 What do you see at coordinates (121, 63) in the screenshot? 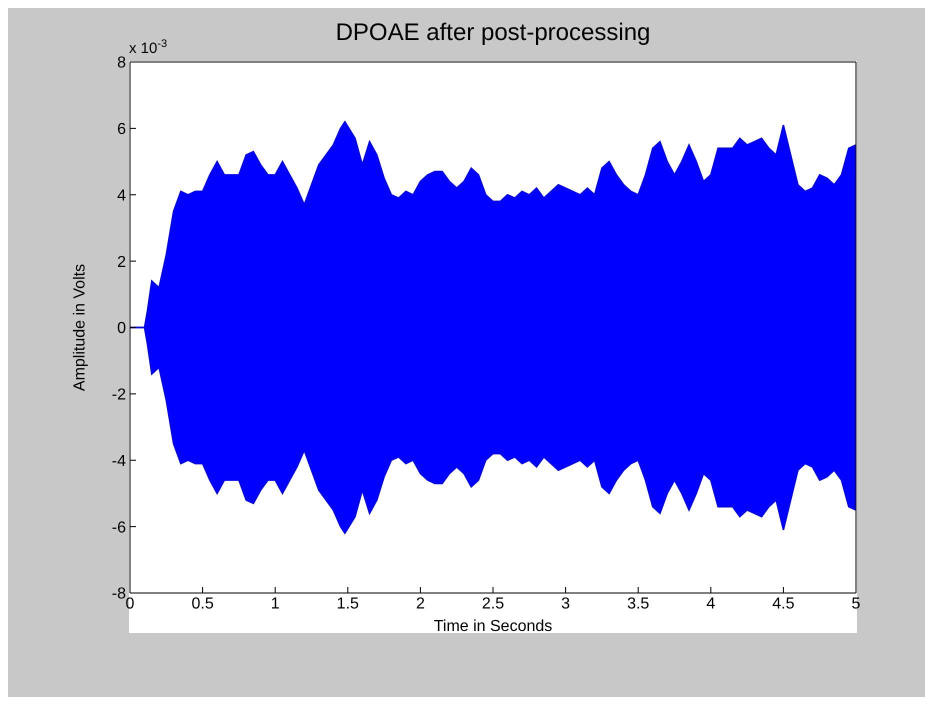
I see `y-tick-label: 8` at bounding box center [121, 63].